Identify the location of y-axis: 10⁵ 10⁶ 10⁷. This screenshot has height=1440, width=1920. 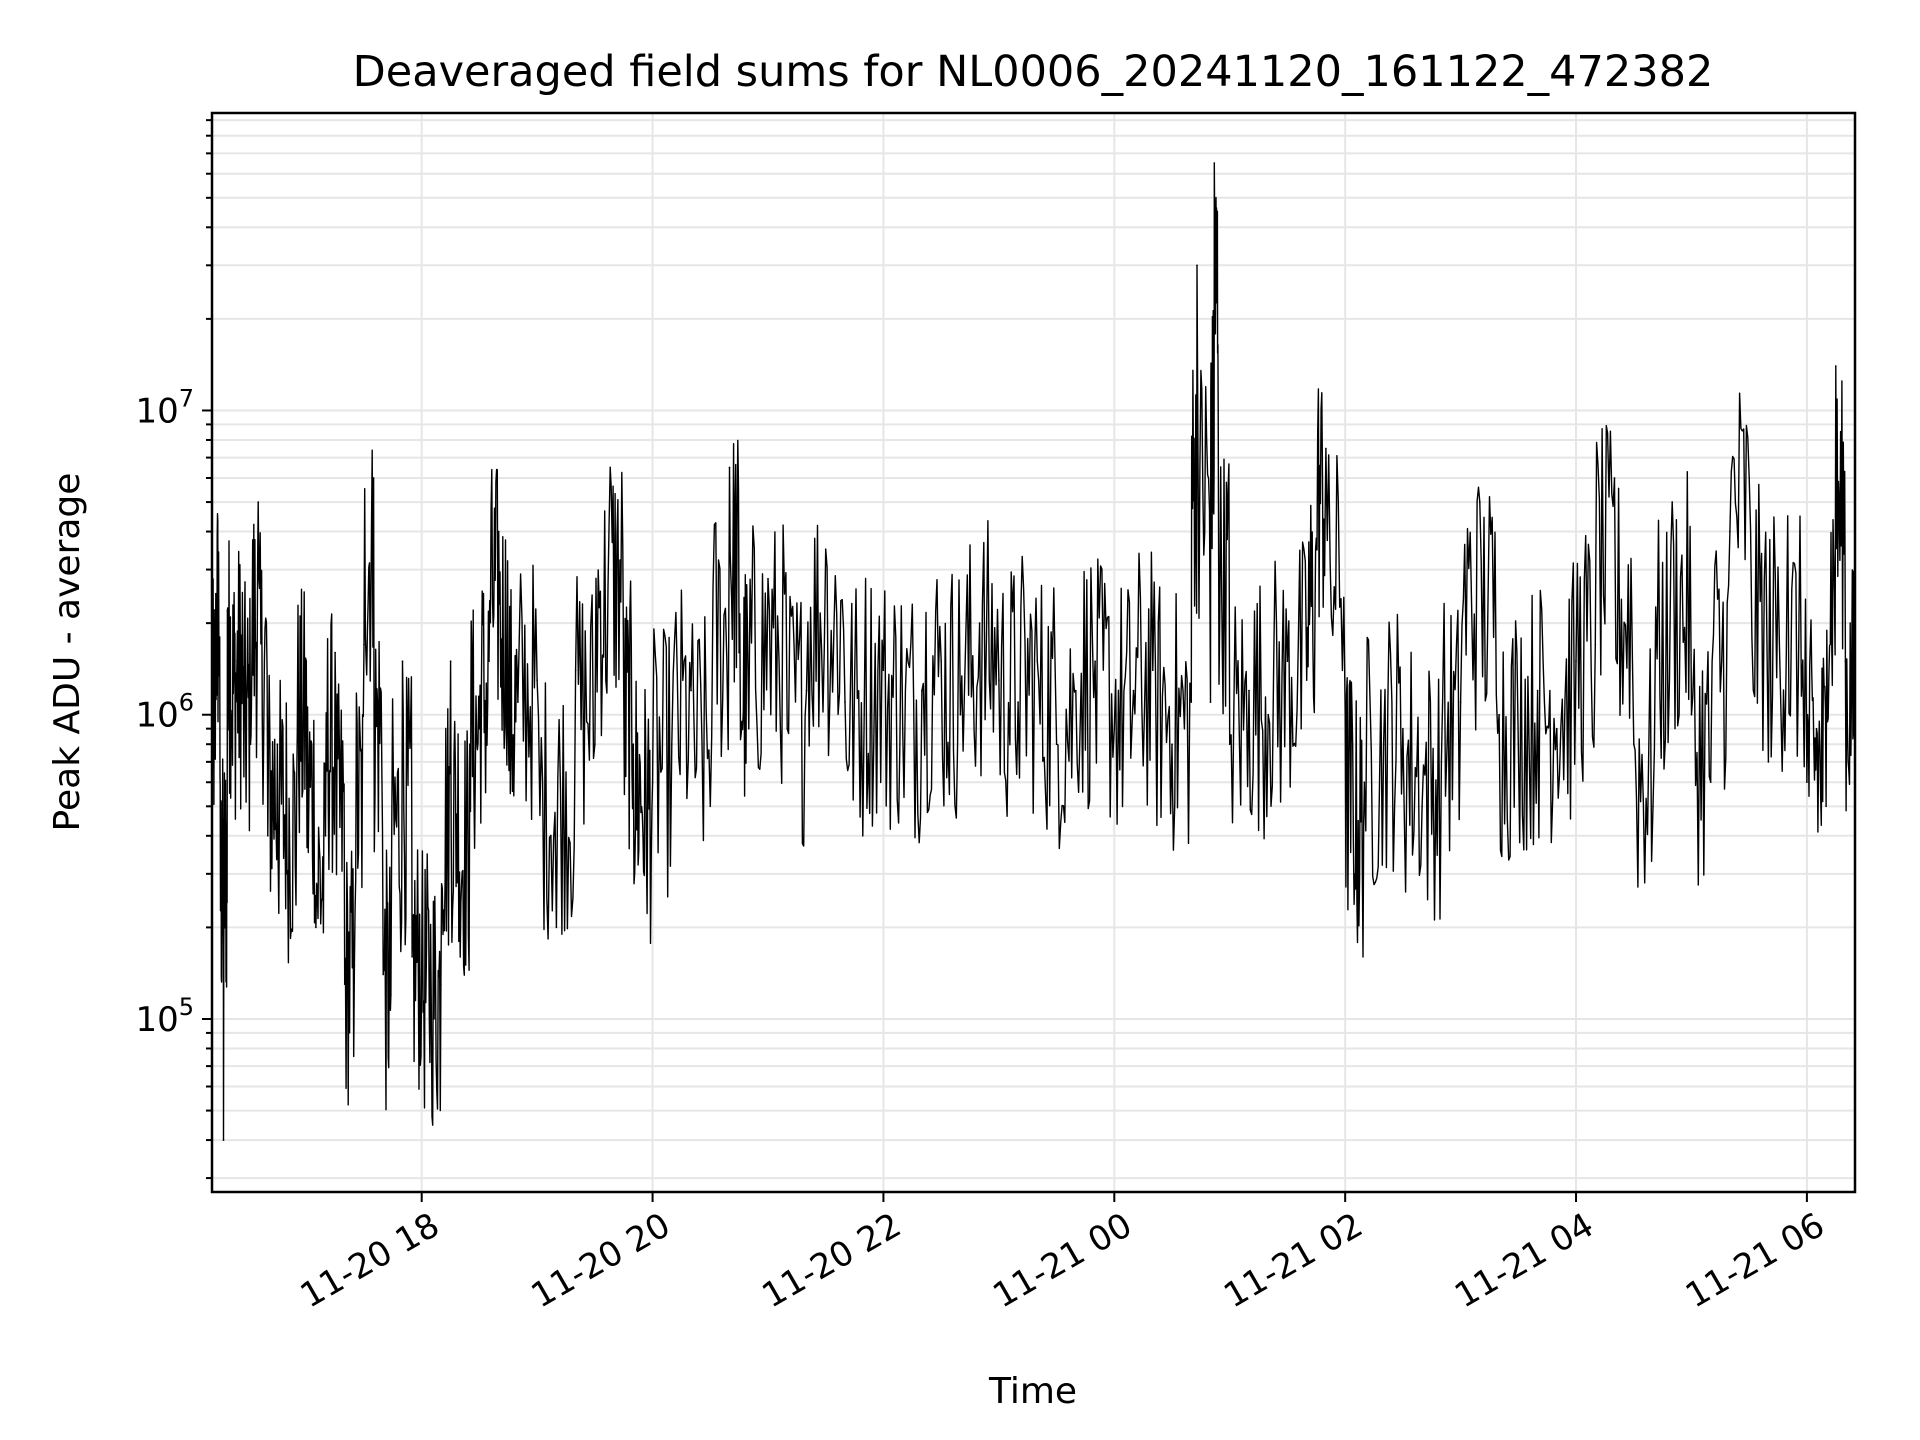
(173, 649).